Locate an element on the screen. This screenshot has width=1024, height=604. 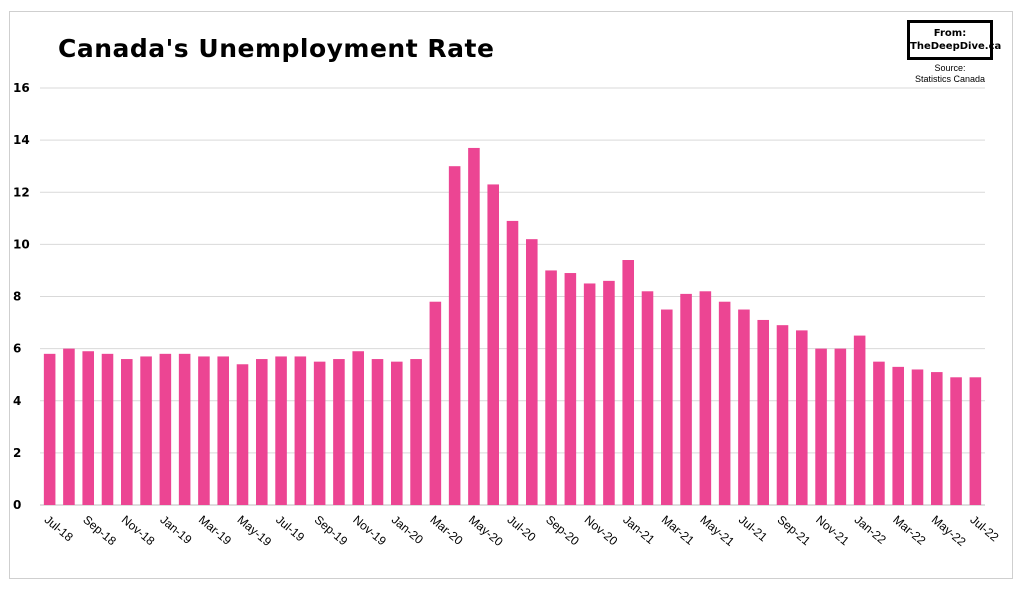
x-tick-label: Mar-21 is located at coordinates (678, 530).